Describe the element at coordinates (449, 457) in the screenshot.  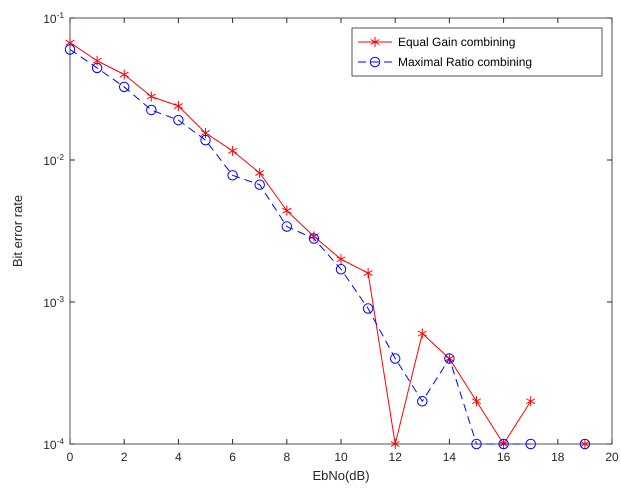
I see `x-tick-label: 14` at that location.